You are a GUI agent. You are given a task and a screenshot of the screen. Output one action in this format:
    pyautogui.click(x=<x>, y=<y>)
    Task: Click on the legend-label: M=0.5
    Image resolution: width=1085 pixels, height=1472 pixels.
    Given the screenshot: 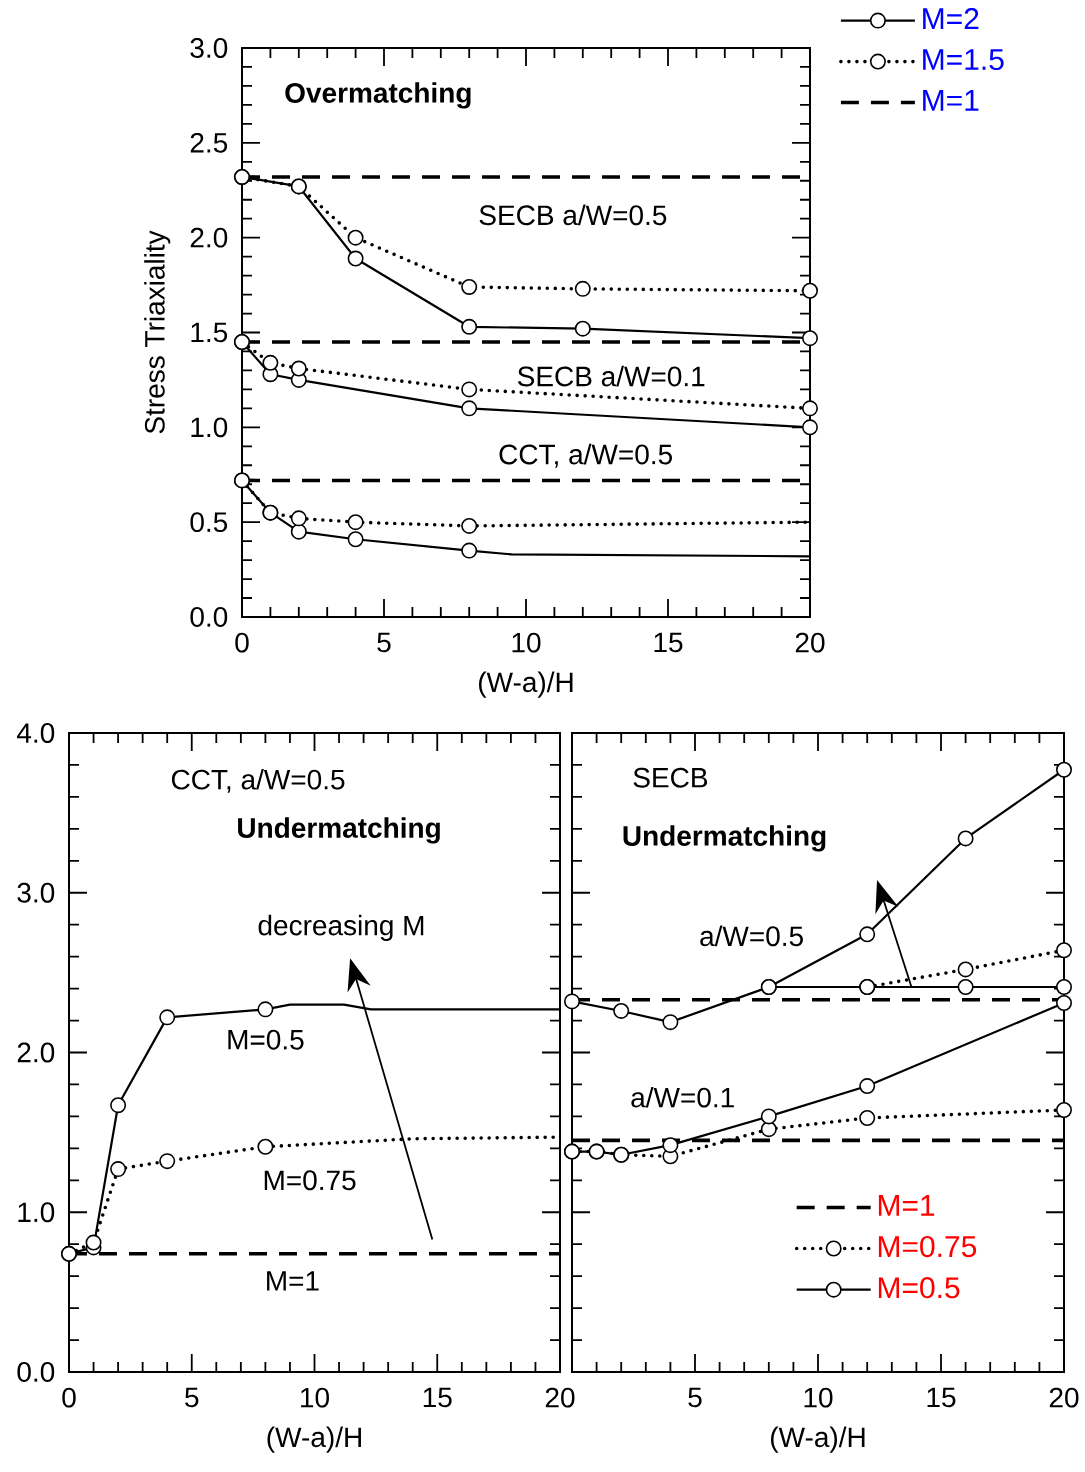 What is the action you would take?
    pyautogui.click(x=919, y=1288)
    